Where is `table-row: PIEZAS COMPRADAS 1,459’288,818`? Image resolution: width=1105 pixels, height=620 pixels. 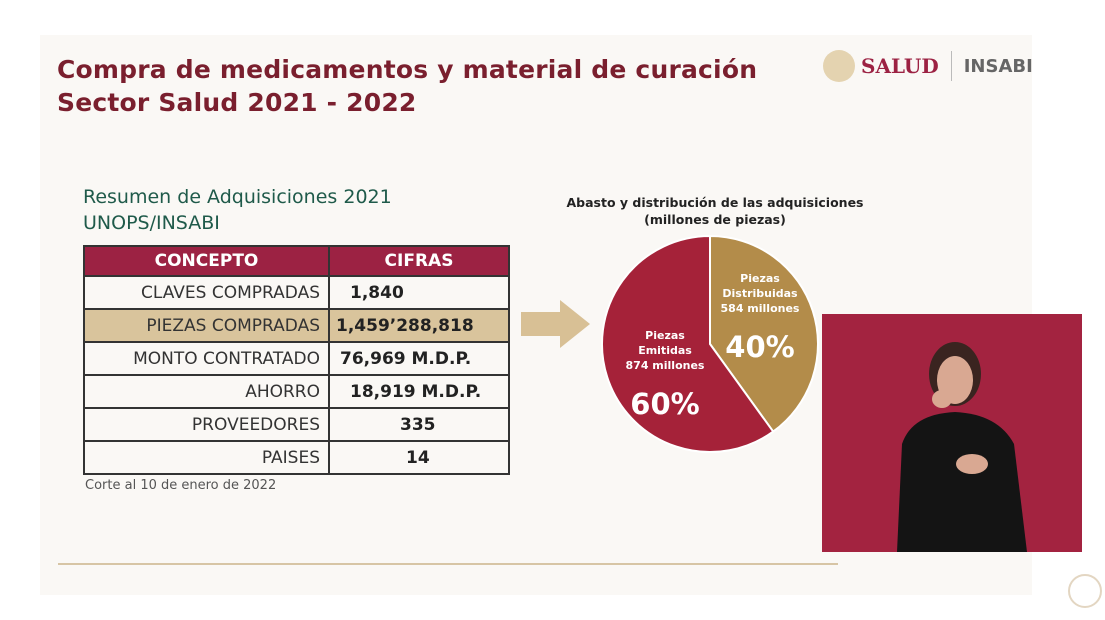
table-row: PIEZAS COMPRADAS 1,459’288,818 is located at coordinates (296, 325).